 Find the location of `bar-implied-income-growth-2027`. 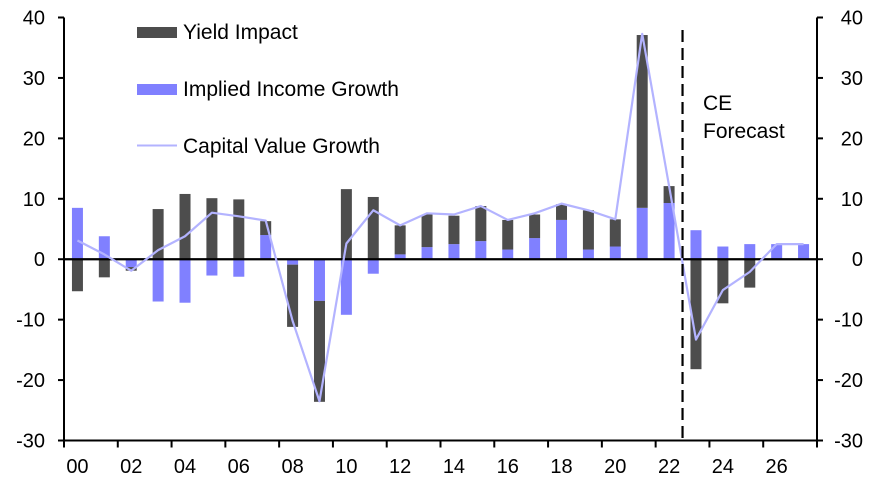

bar-implied-income-growth-2027 is located at coordinates (804, 252).